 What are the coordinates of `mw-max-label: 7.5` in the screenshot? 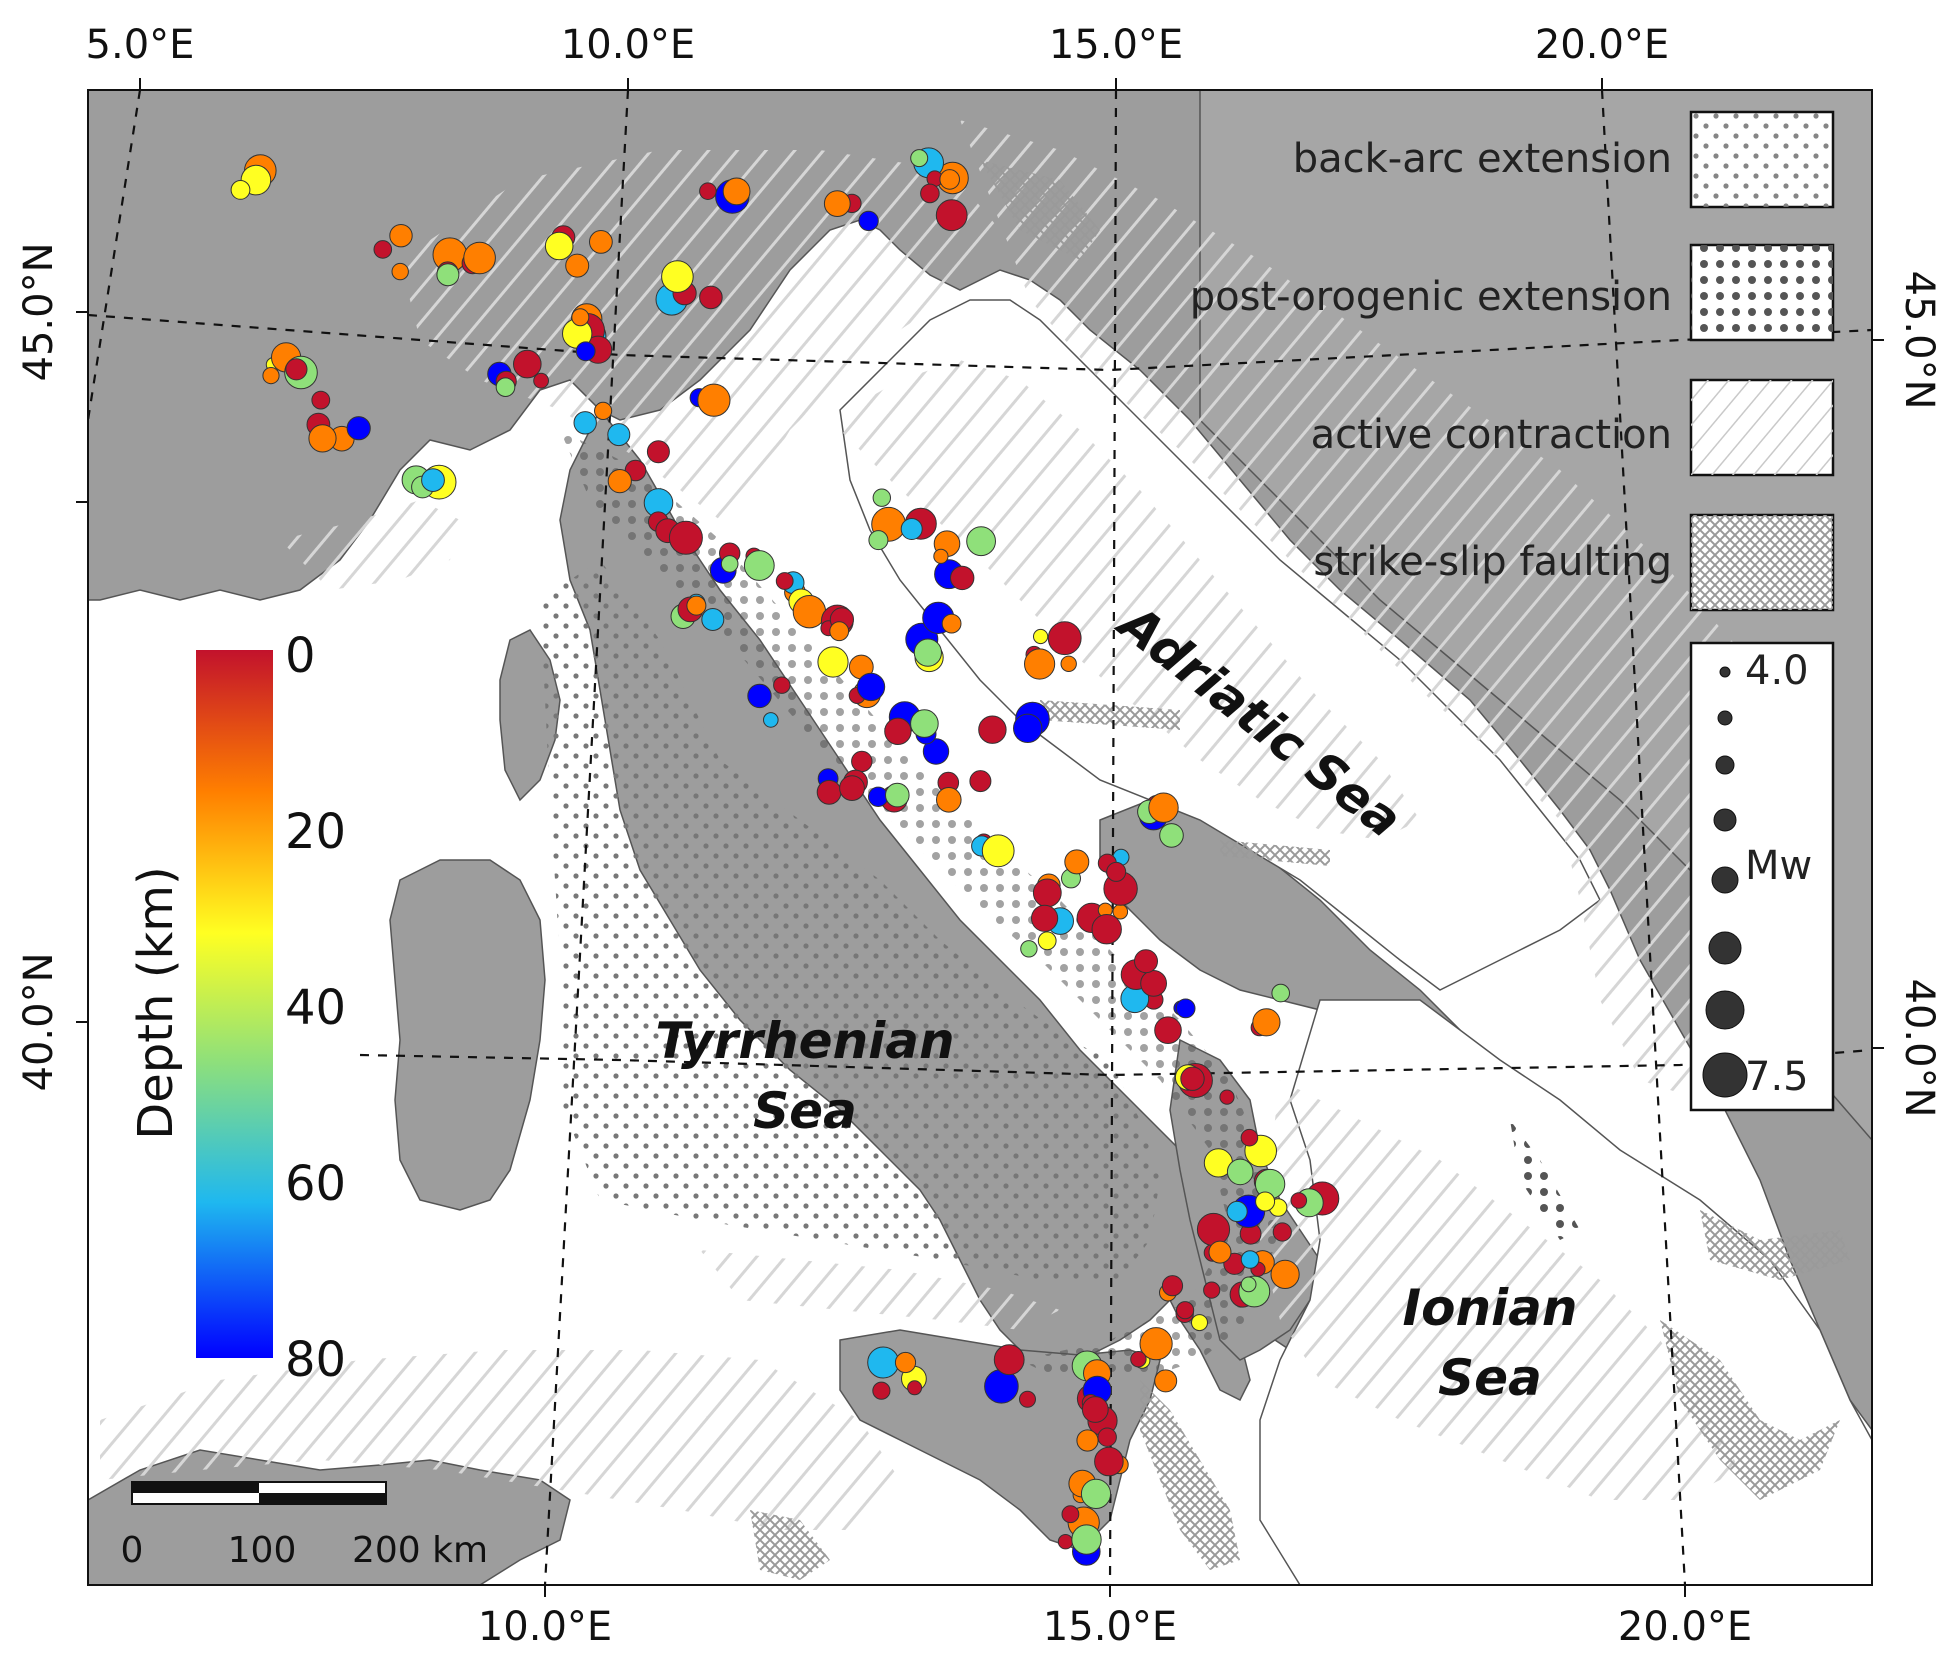 It's located at (1777, 1077).